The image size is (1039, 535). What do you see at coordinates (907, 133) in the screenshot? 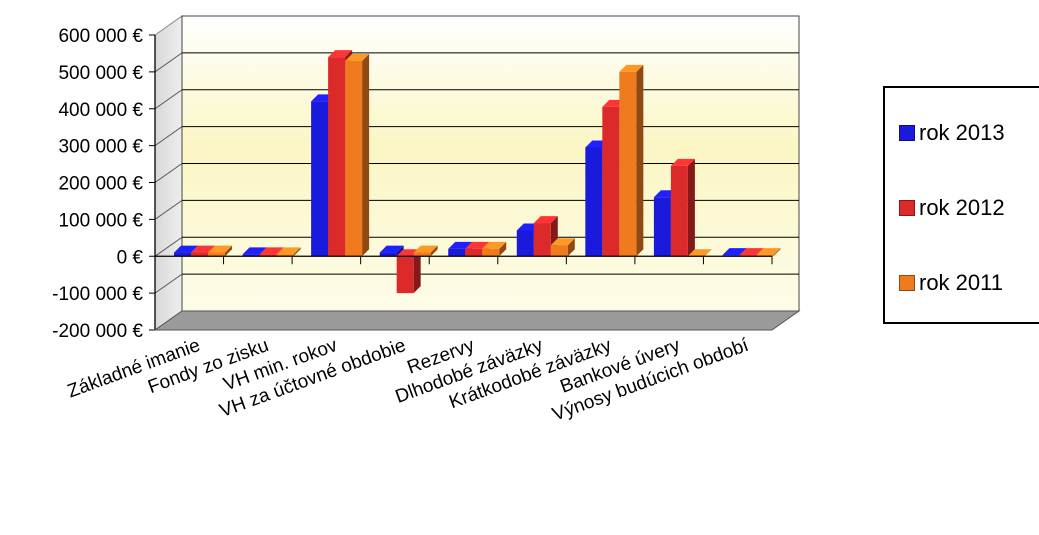
I see `legend-swatch-2013` at bounding box center [907, 133].